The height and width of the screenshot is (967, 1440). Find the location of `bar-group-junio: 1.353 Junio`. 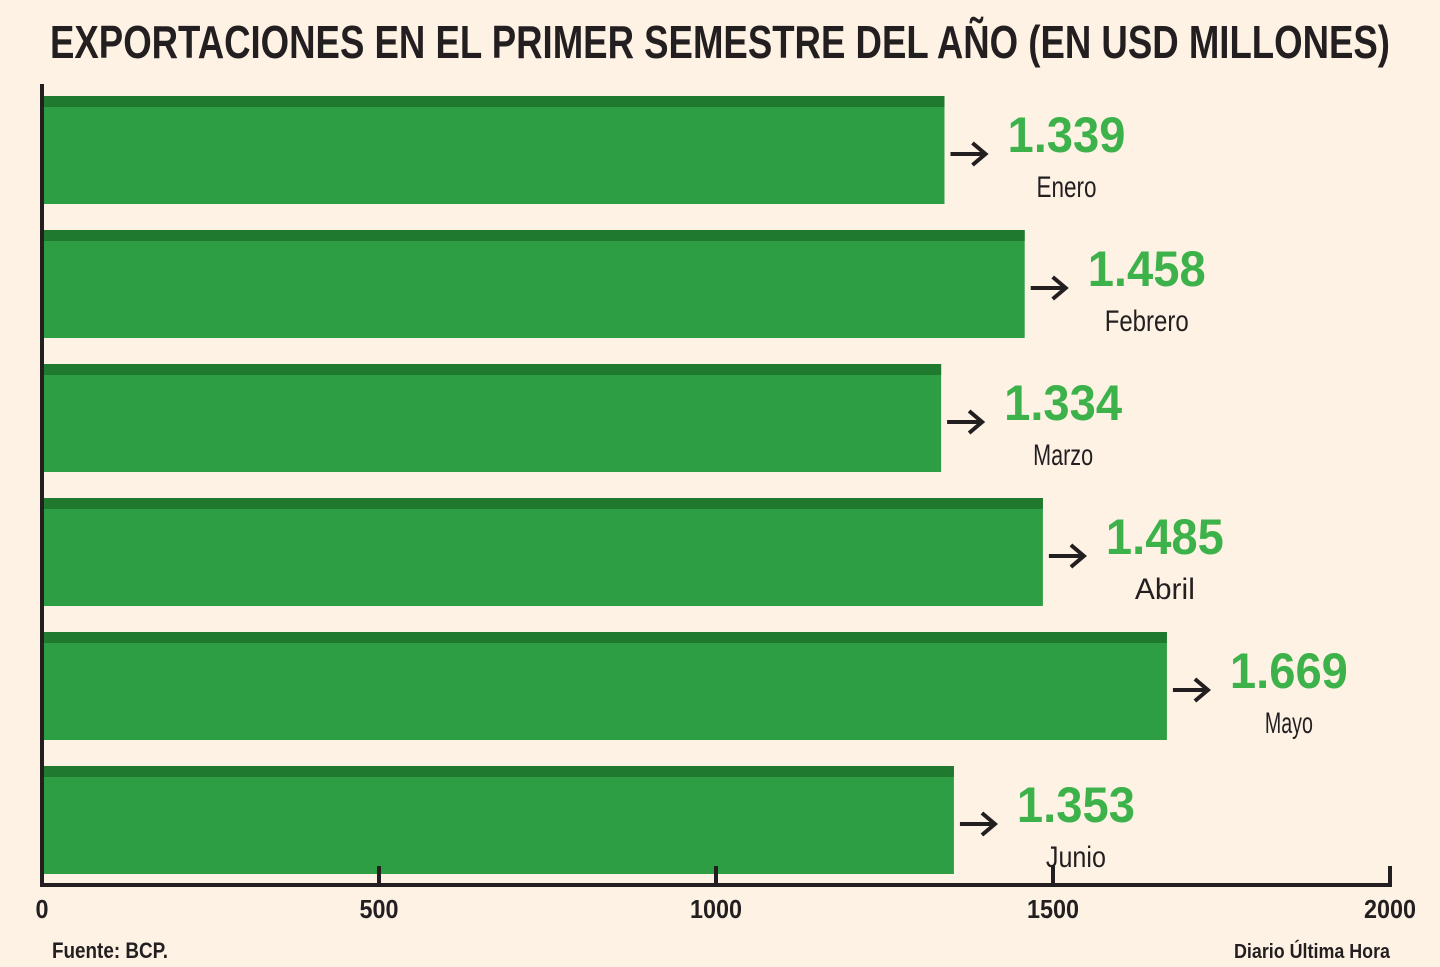

bar-group-junio: 1.353 Junio is located at coordinates (588, 820).